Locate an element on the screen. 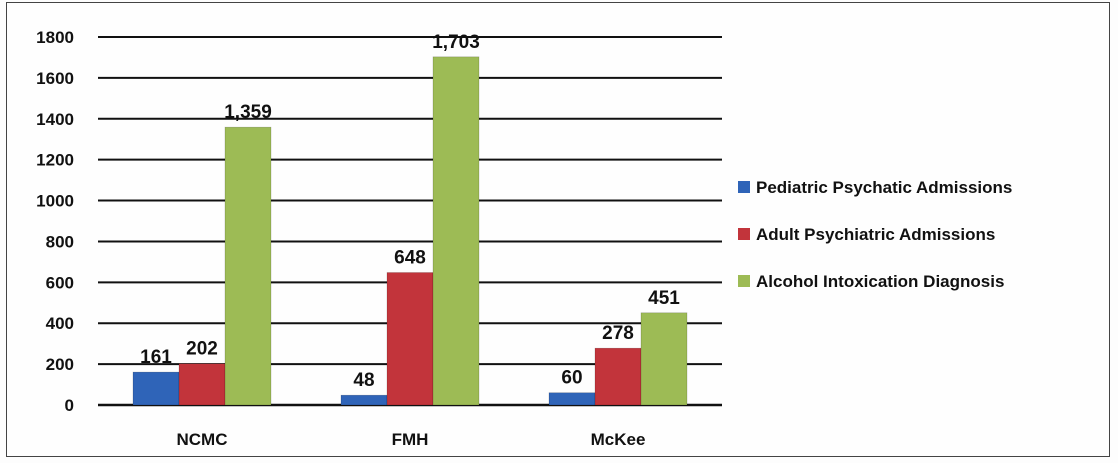 The height and width of the screenshot is (463, 1118). y-tick-label: 1200 is located at coordinates (55, 160).